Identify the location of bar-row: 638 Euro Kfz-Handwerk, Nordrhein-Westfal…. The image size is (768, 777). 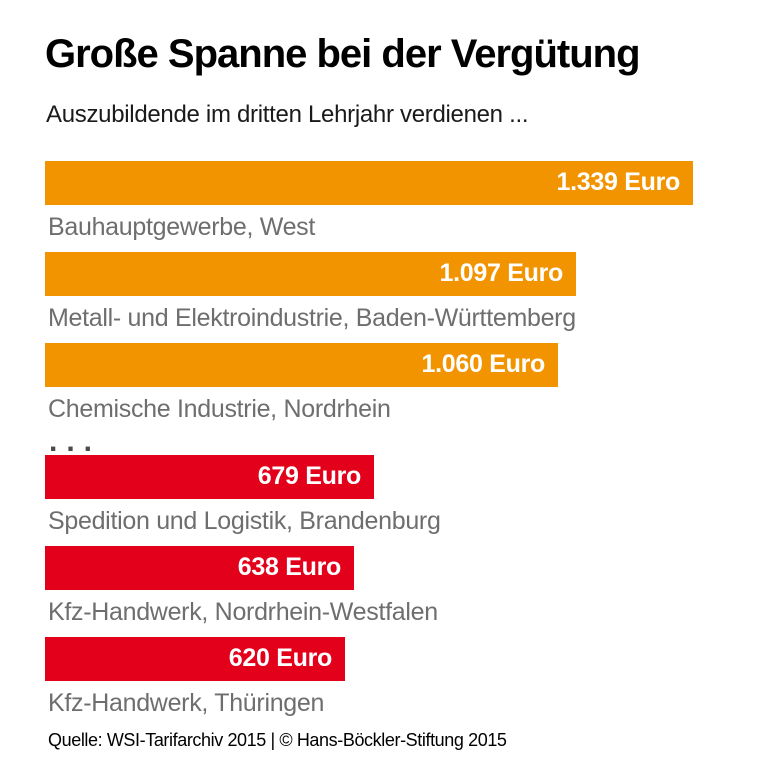
(391, 586).